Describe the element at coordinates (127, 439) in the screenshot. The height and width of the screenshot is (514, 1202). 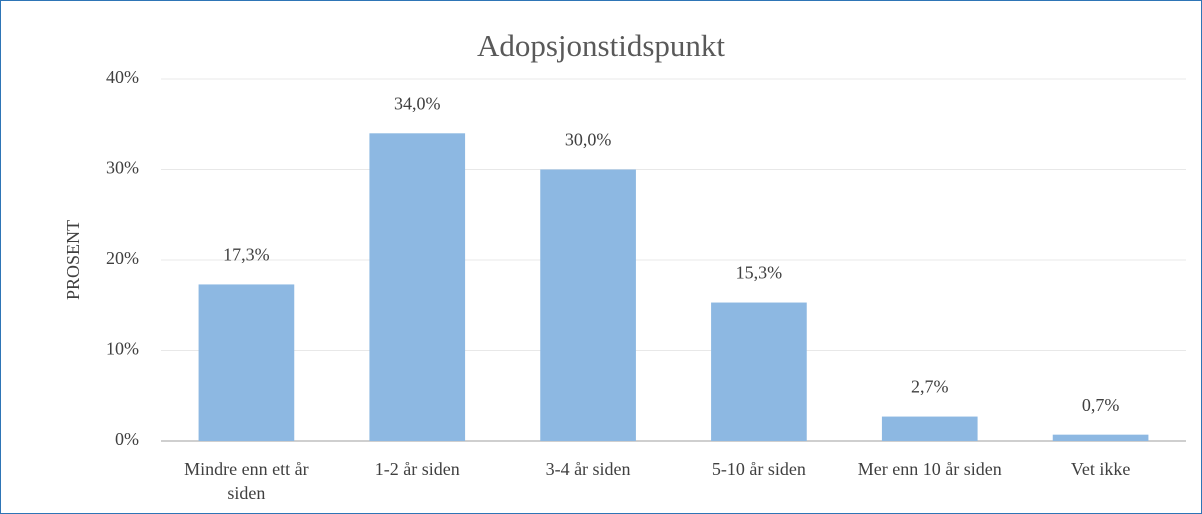
I see `y-tick-label: 0%` at that location.